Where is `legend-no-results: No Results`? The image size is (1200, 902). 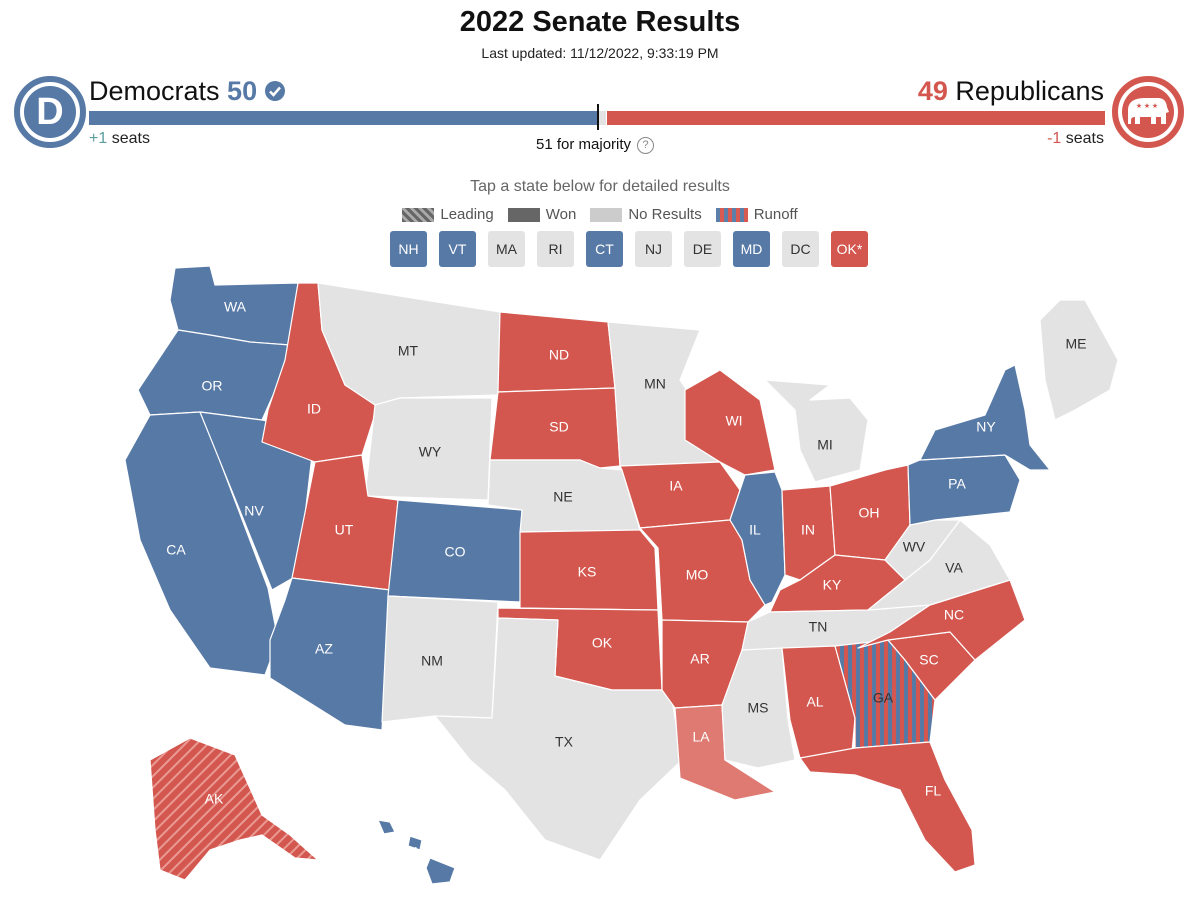 legend-no-results: No Results is located at coordinates (646, 214).